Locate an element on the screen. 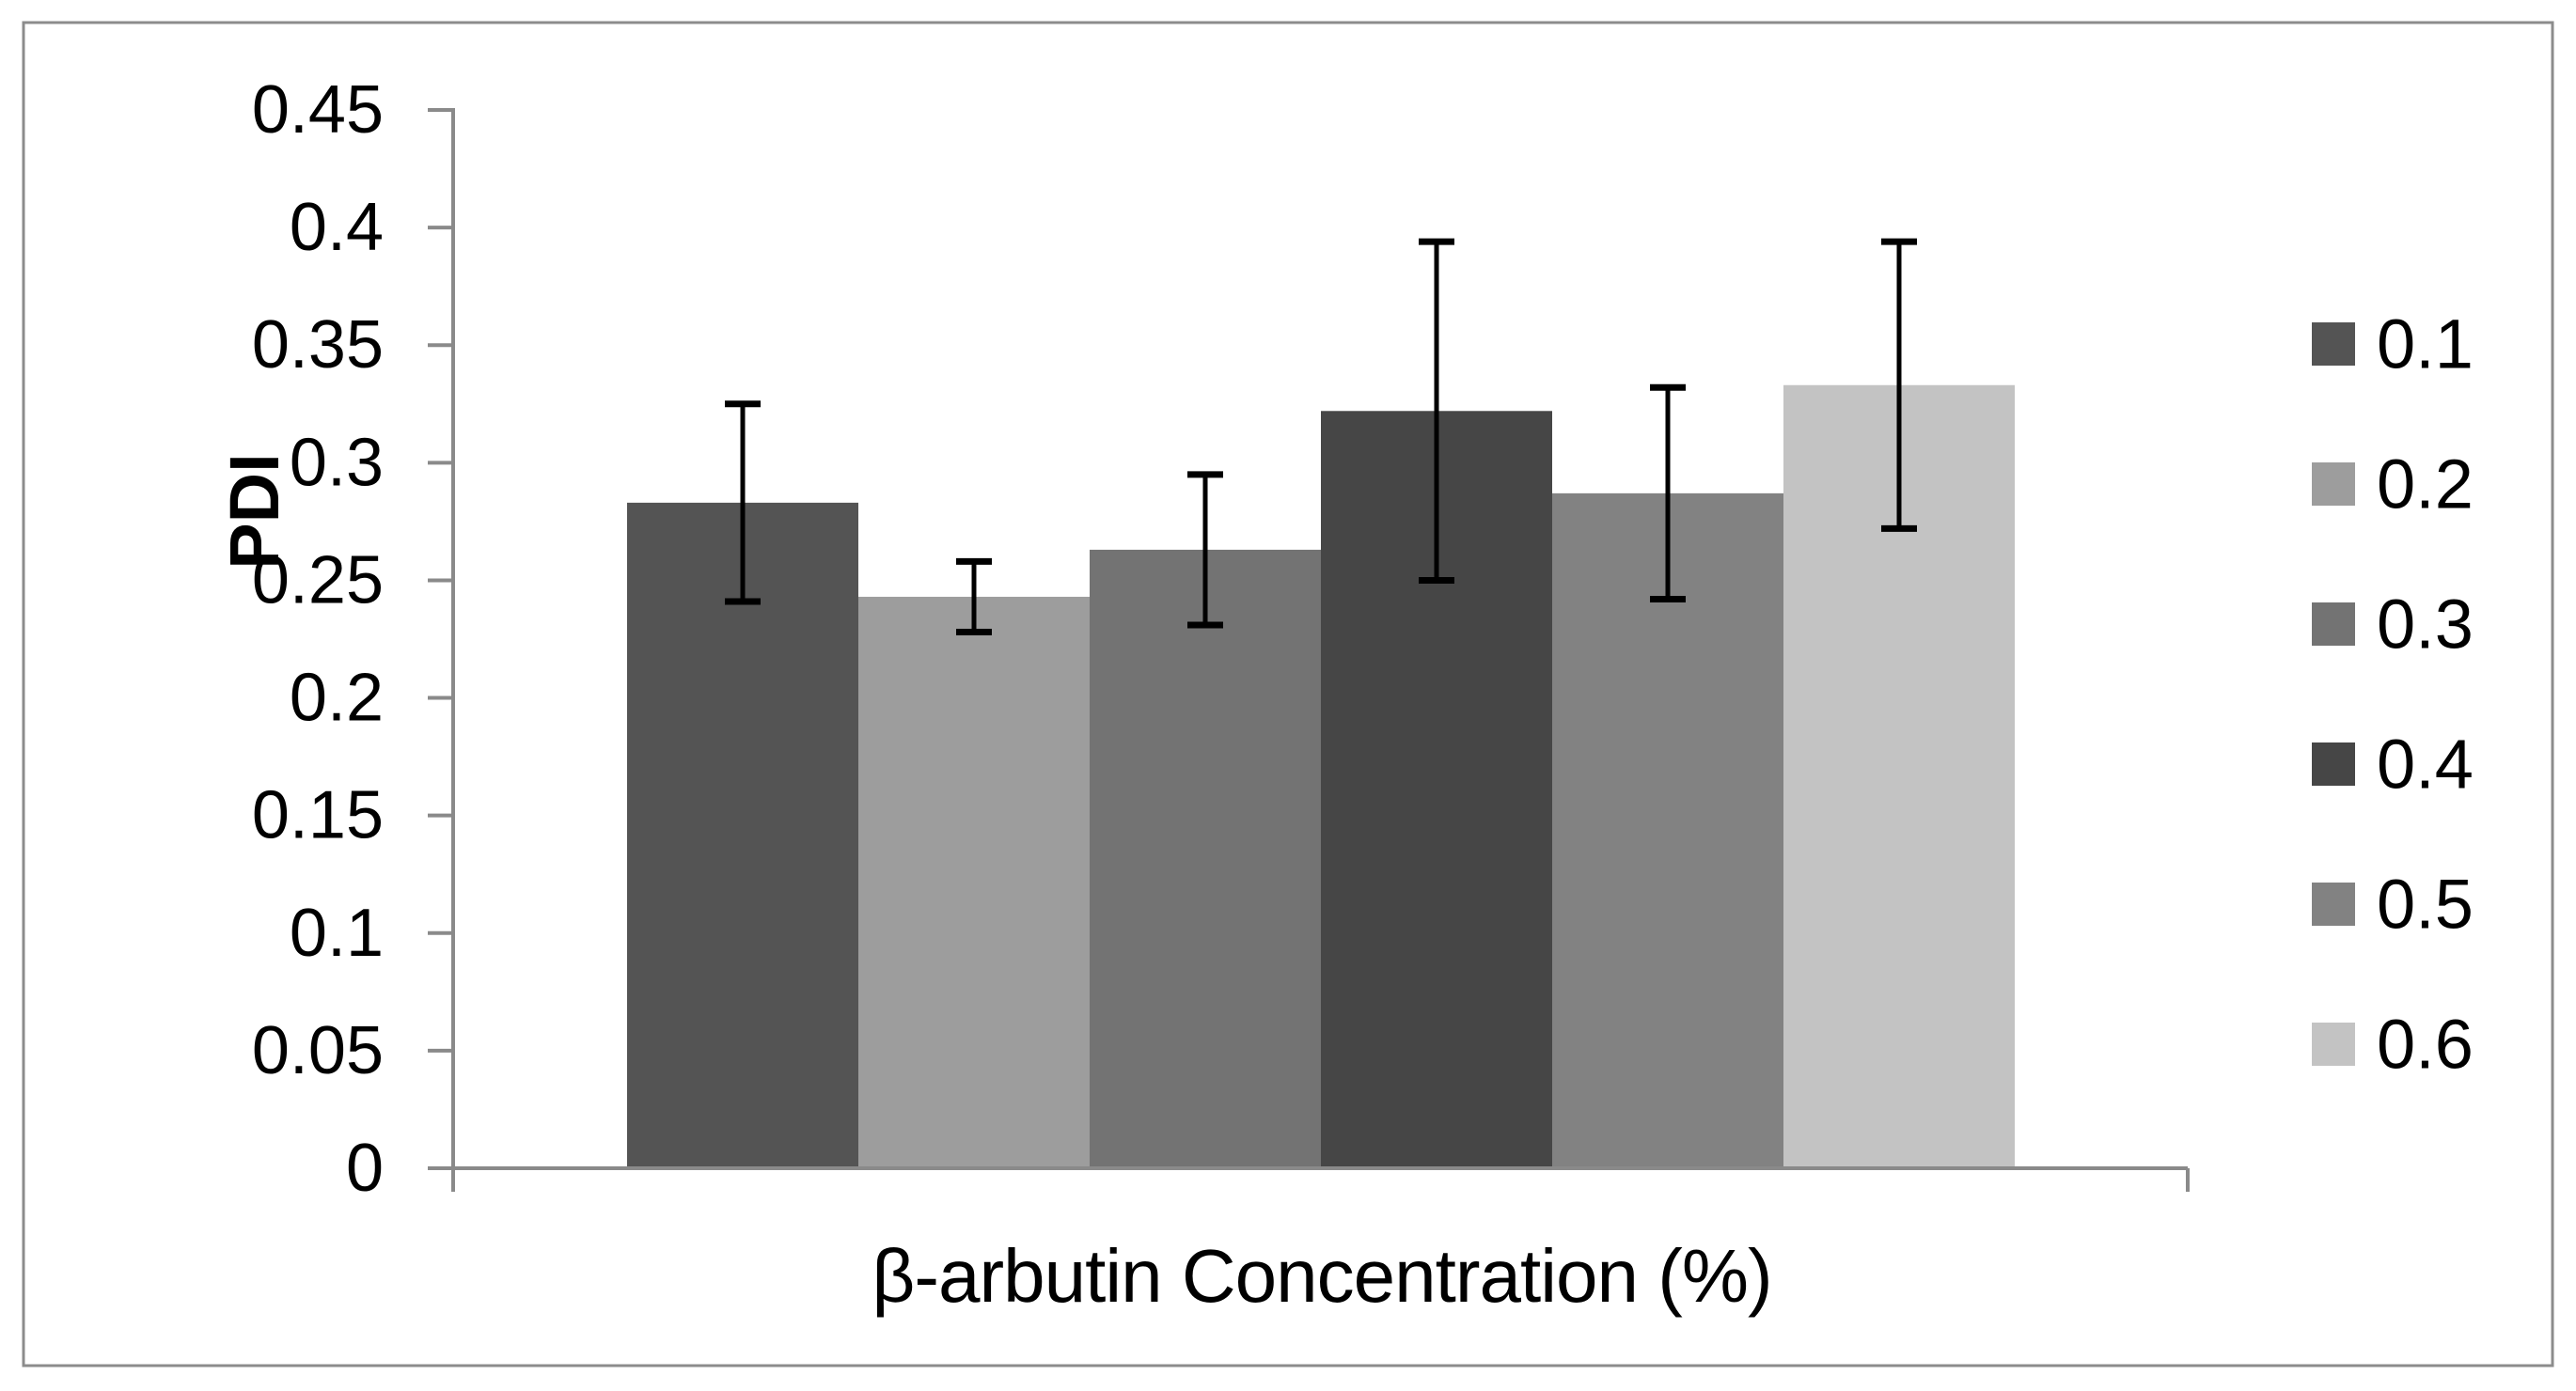 This screenshot has width=2576, height=1391. legend-swatch-0.2 is located at coordinates (2333, 484).